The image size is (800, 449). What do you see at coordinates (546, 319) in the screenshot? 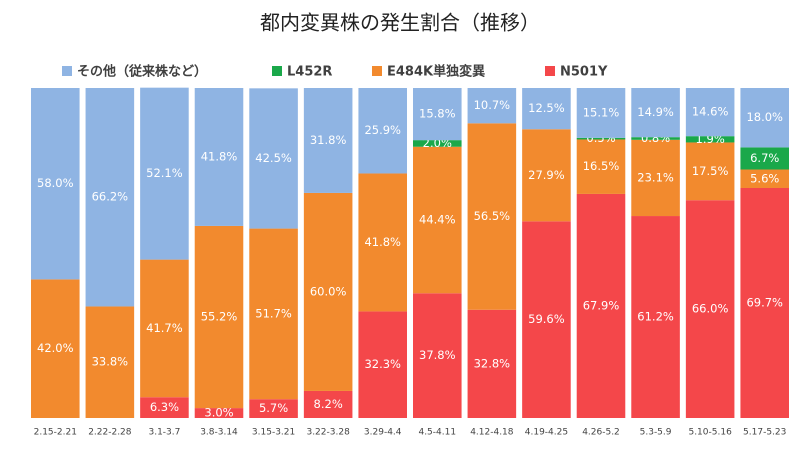
I see `data-label: 59.6%` at bounding box center [546, 319].